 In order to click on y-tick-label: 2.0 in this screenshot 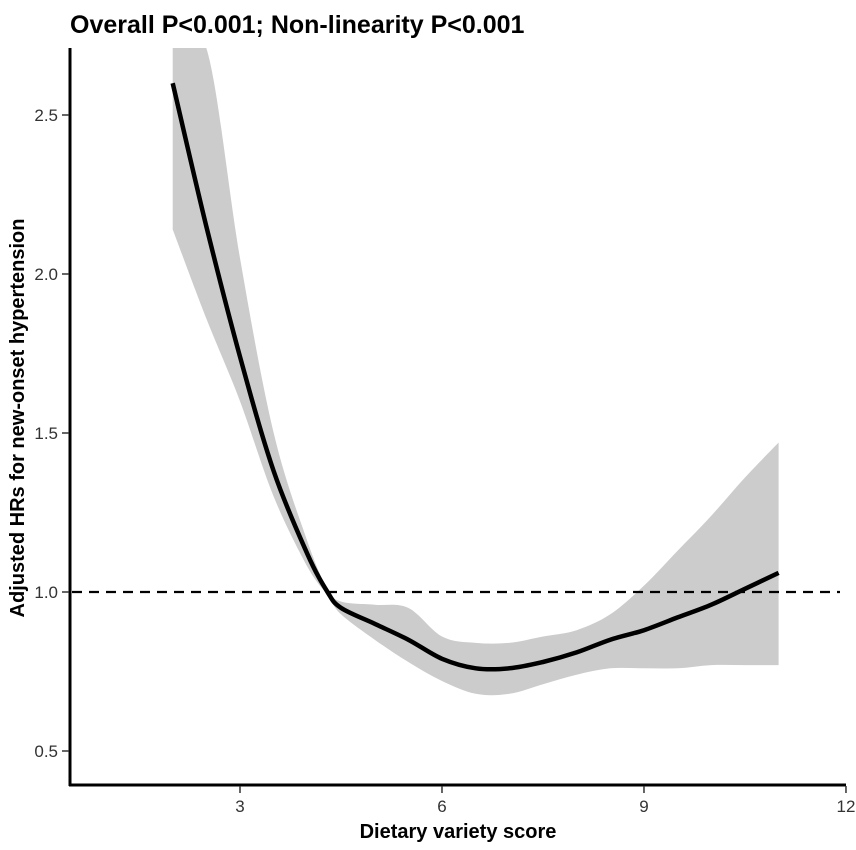, I will do `click(46, 274)`.